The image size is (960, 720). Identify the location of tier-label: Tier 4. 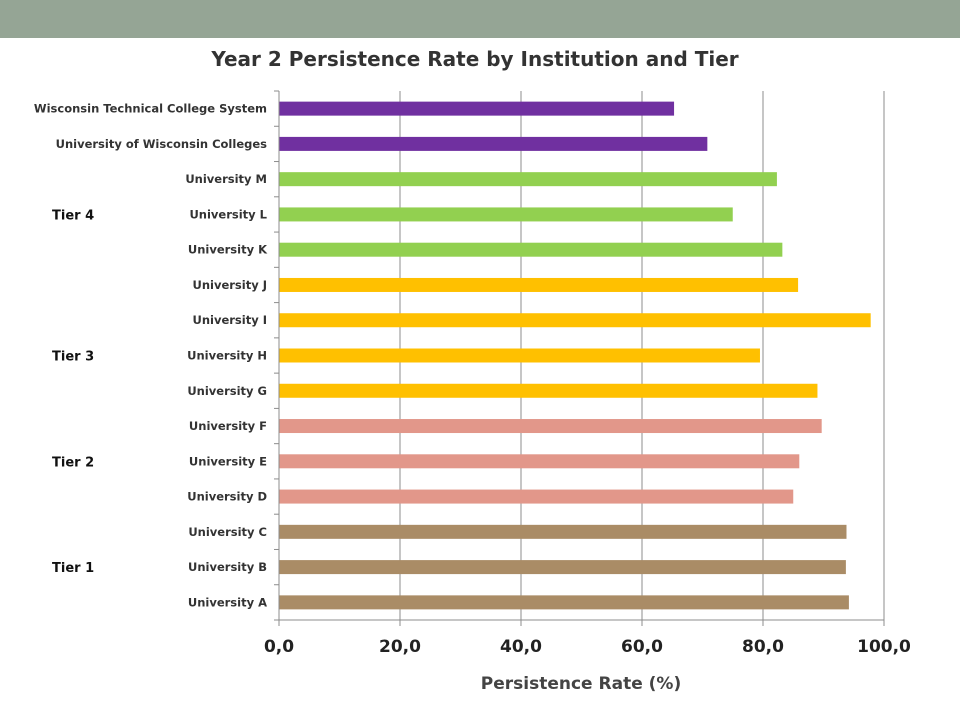
(73, 215).